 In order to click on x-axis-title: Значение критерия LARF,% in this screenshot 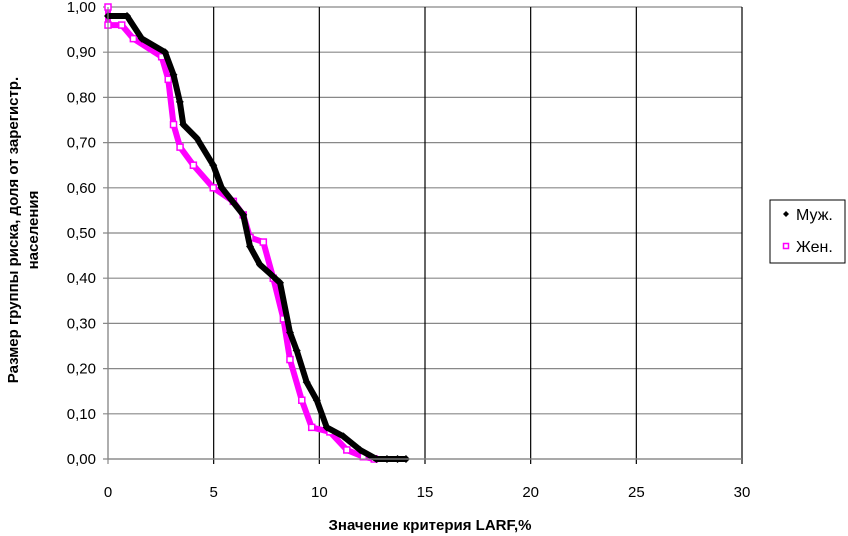, I will do `click(430, 525)`.